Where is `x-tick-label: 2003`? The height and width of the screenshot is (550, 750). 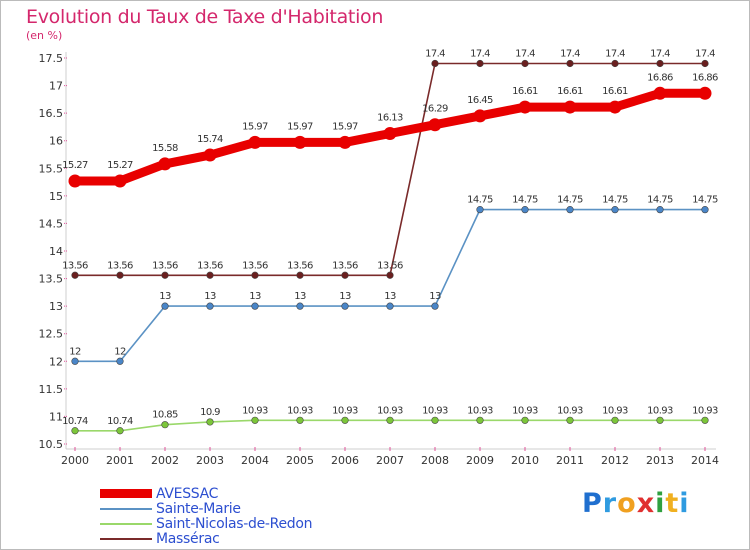 x-tick-label: 2003 is located at coordinates (210, 460).